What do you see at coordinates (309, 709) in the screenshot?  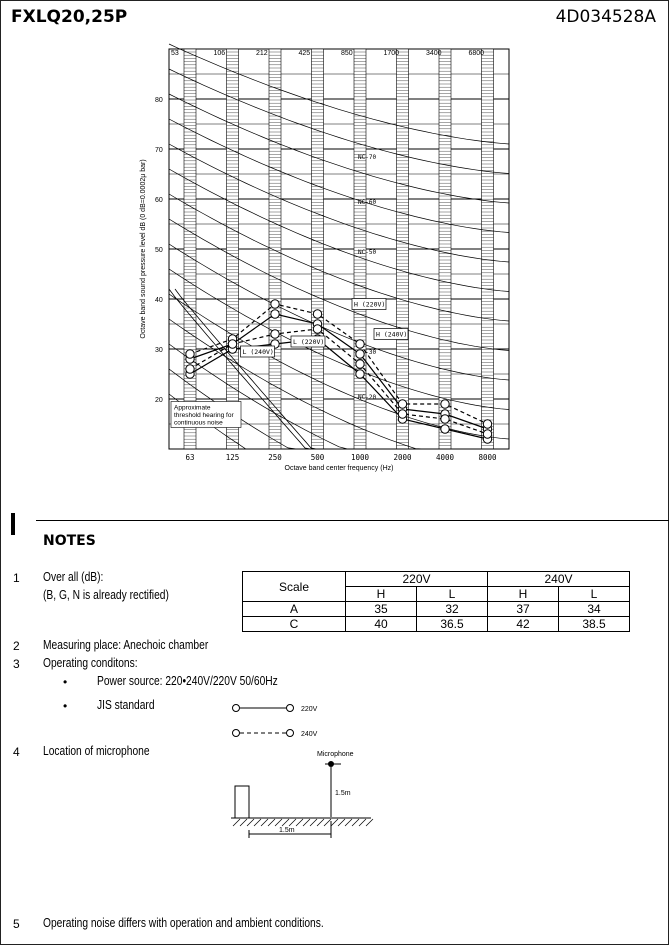 I see `legend-solid-label: 220V` at bounding box center [309, 709].